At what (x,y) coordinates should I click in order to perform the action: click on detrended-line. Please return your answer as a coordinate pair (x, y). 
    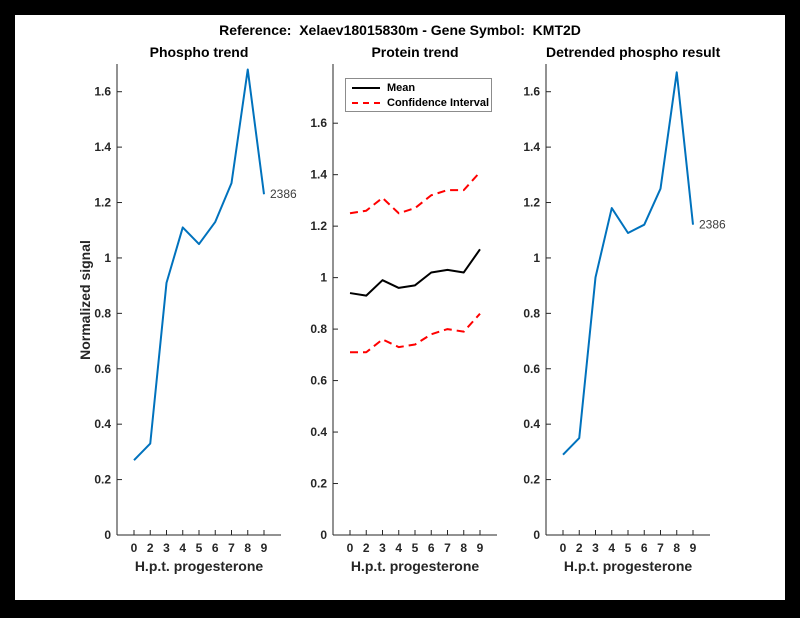
    Looking at the image, I should click on (628, 263).